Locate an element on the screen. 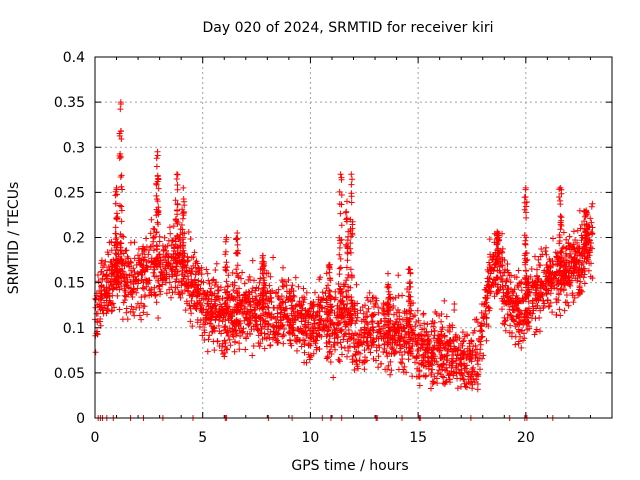  x-axis-label: GPS time / hours is located at coordinates (349, 466).